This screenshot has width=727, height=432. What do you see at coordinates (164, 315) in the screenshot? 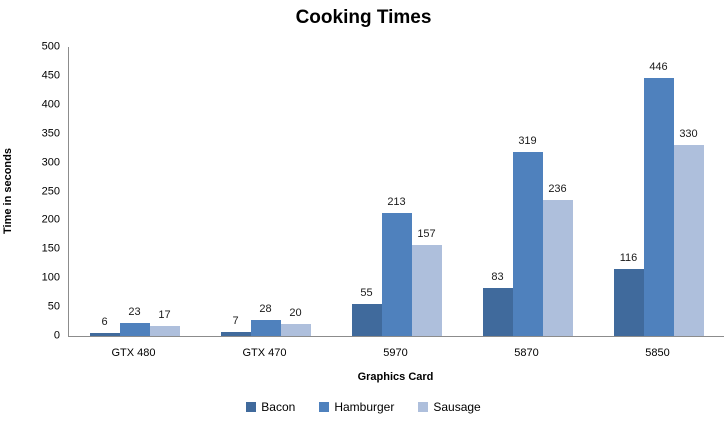
I see `bar-value-label: 17` at bounding box center [164, 315].